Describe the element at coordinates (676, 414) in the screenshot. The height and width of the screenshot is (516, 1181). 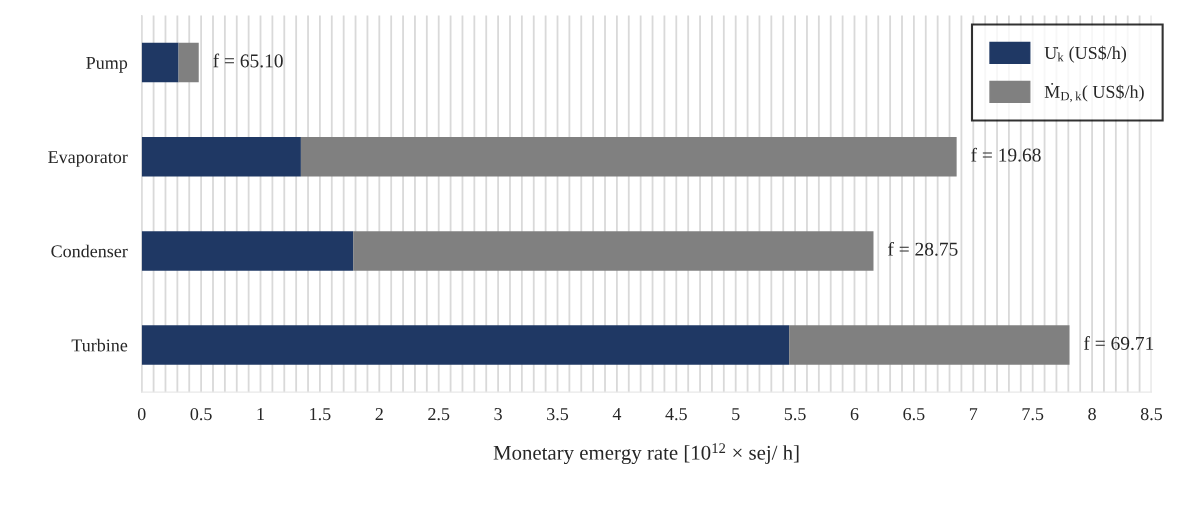
I see `x-tick-label: 4.5` at that location.